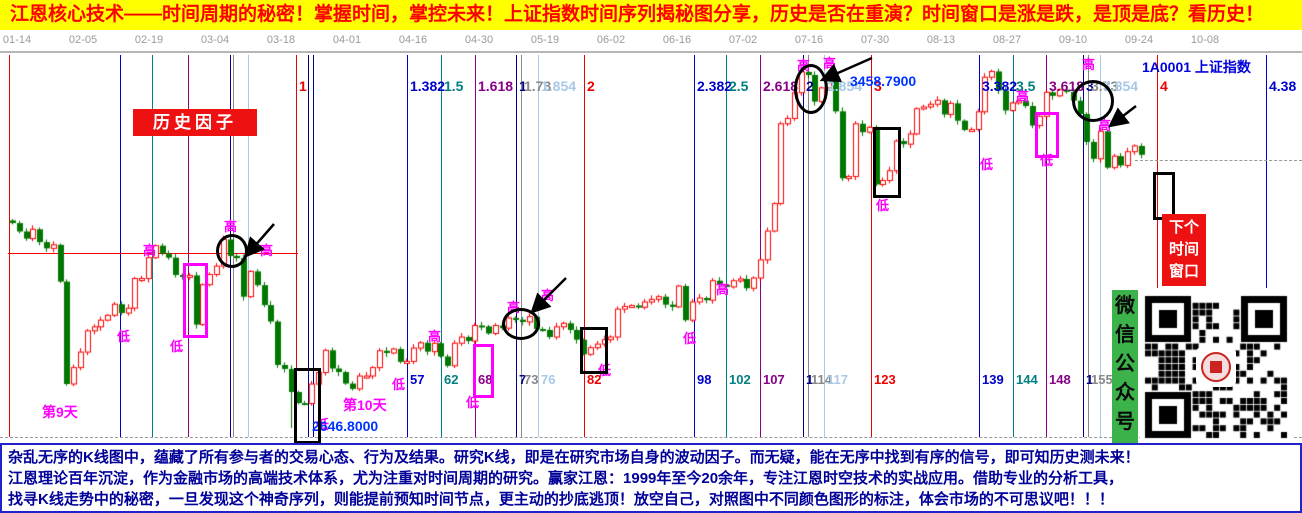 The width and height of the screenshot is (1302, 513). I want to click on history-factor-badge: 历史因子, so click(195, 122).